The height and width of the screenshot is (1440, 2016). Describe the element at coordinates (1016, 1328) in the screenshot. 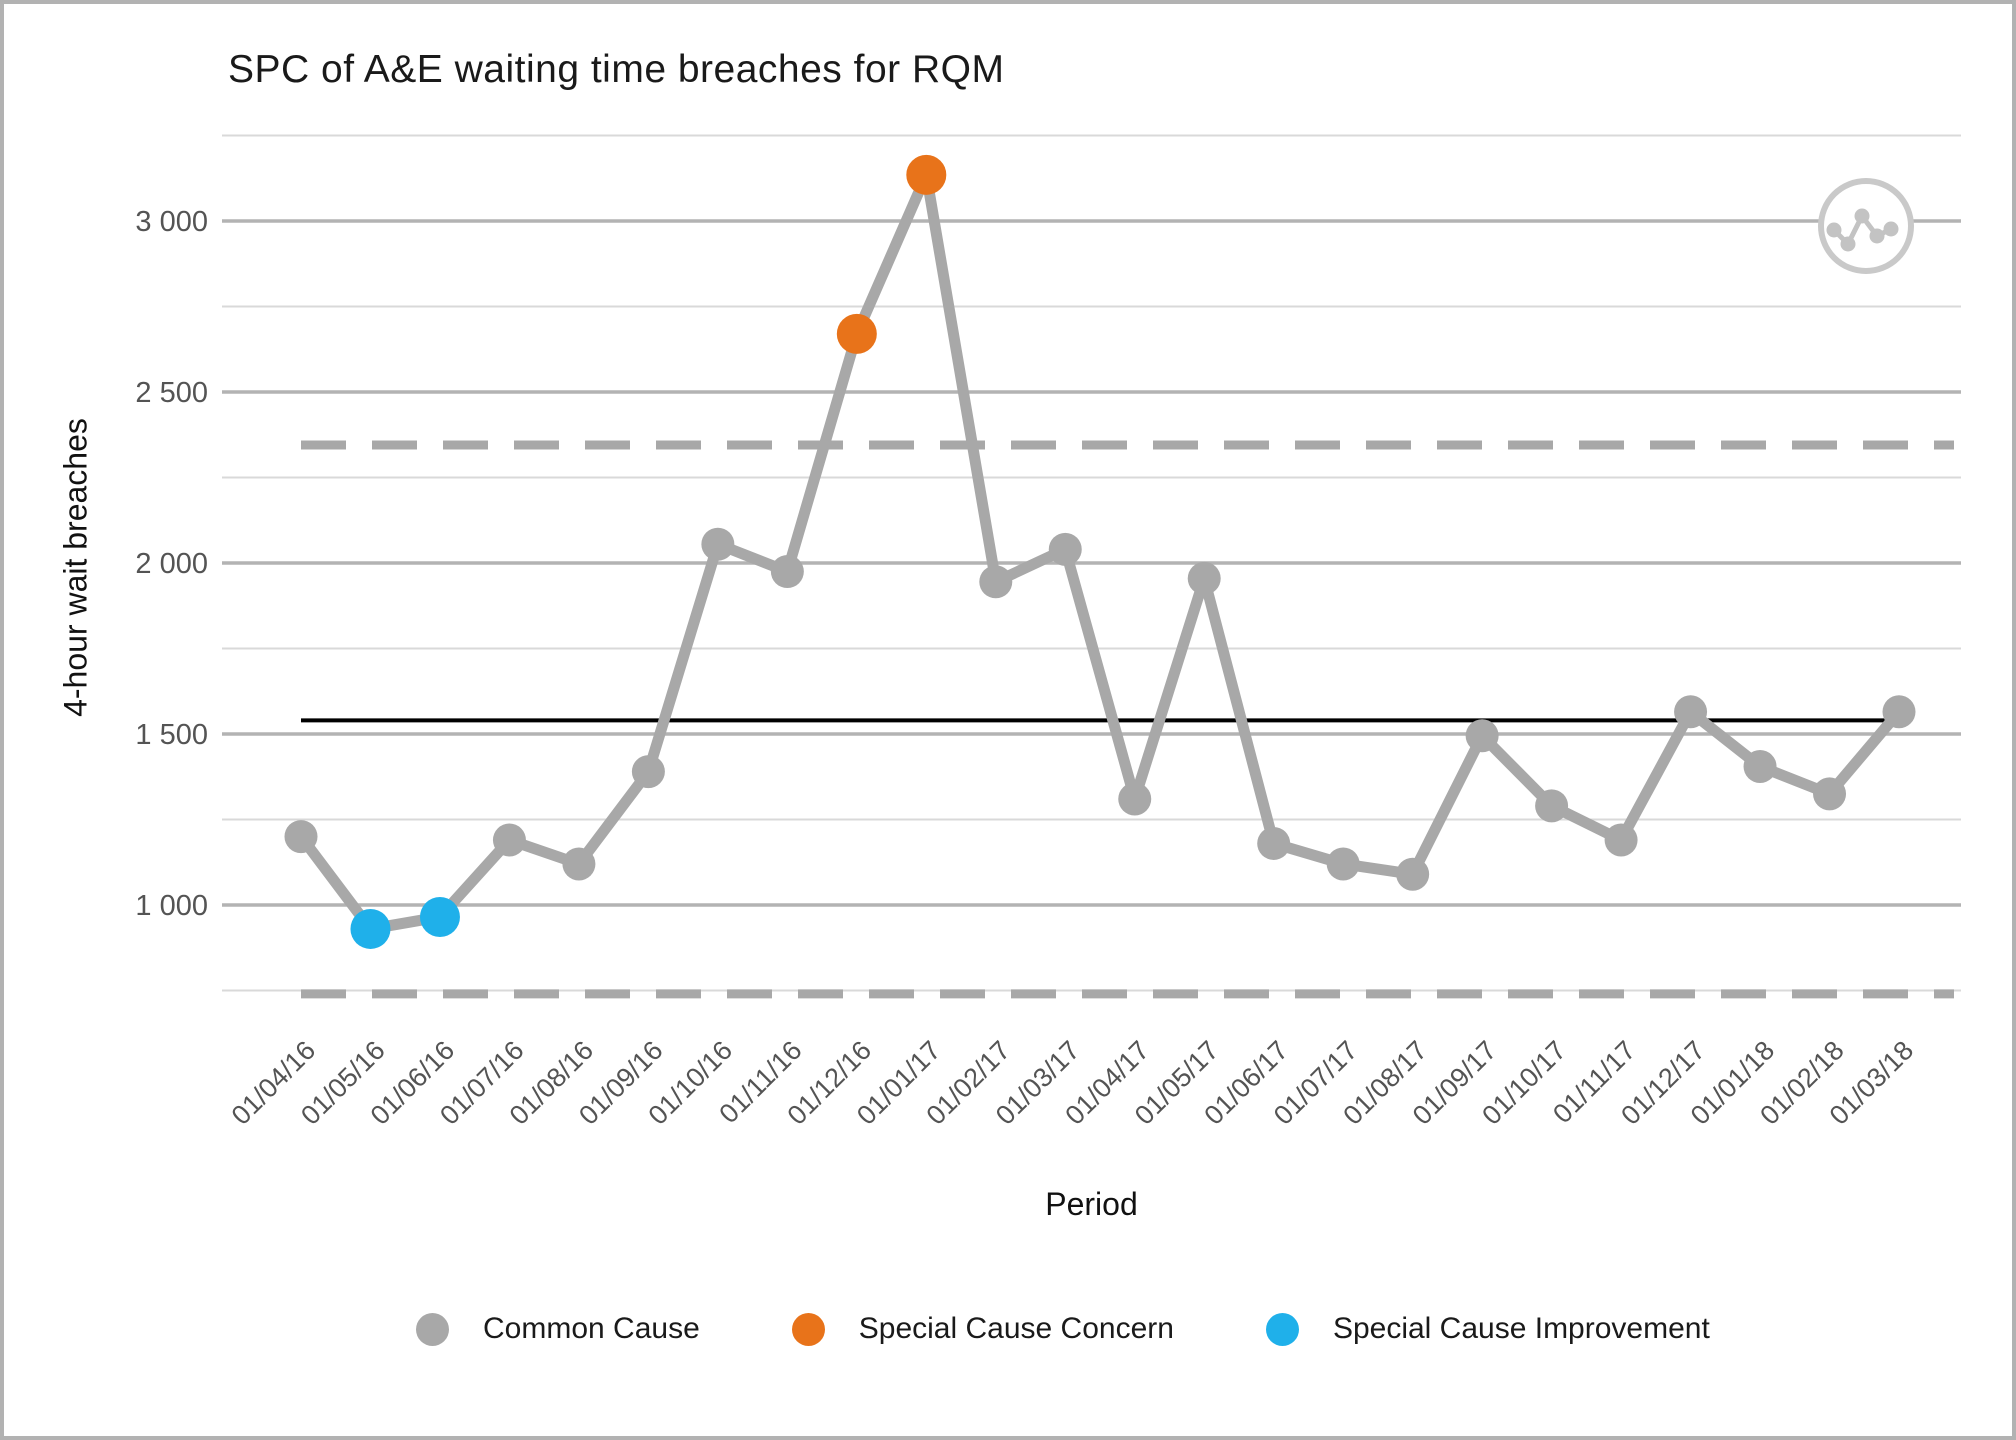

I see `legend-label: Special Cause Concern` at that location.